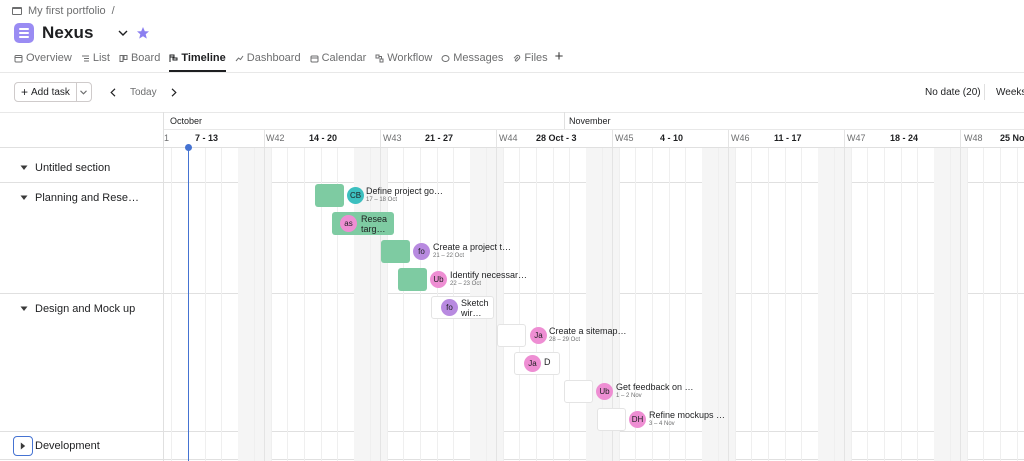 The height and width of the screenshot is (461, 1024). I want to click on tab-timeline: Timeline, so click(198, 61).